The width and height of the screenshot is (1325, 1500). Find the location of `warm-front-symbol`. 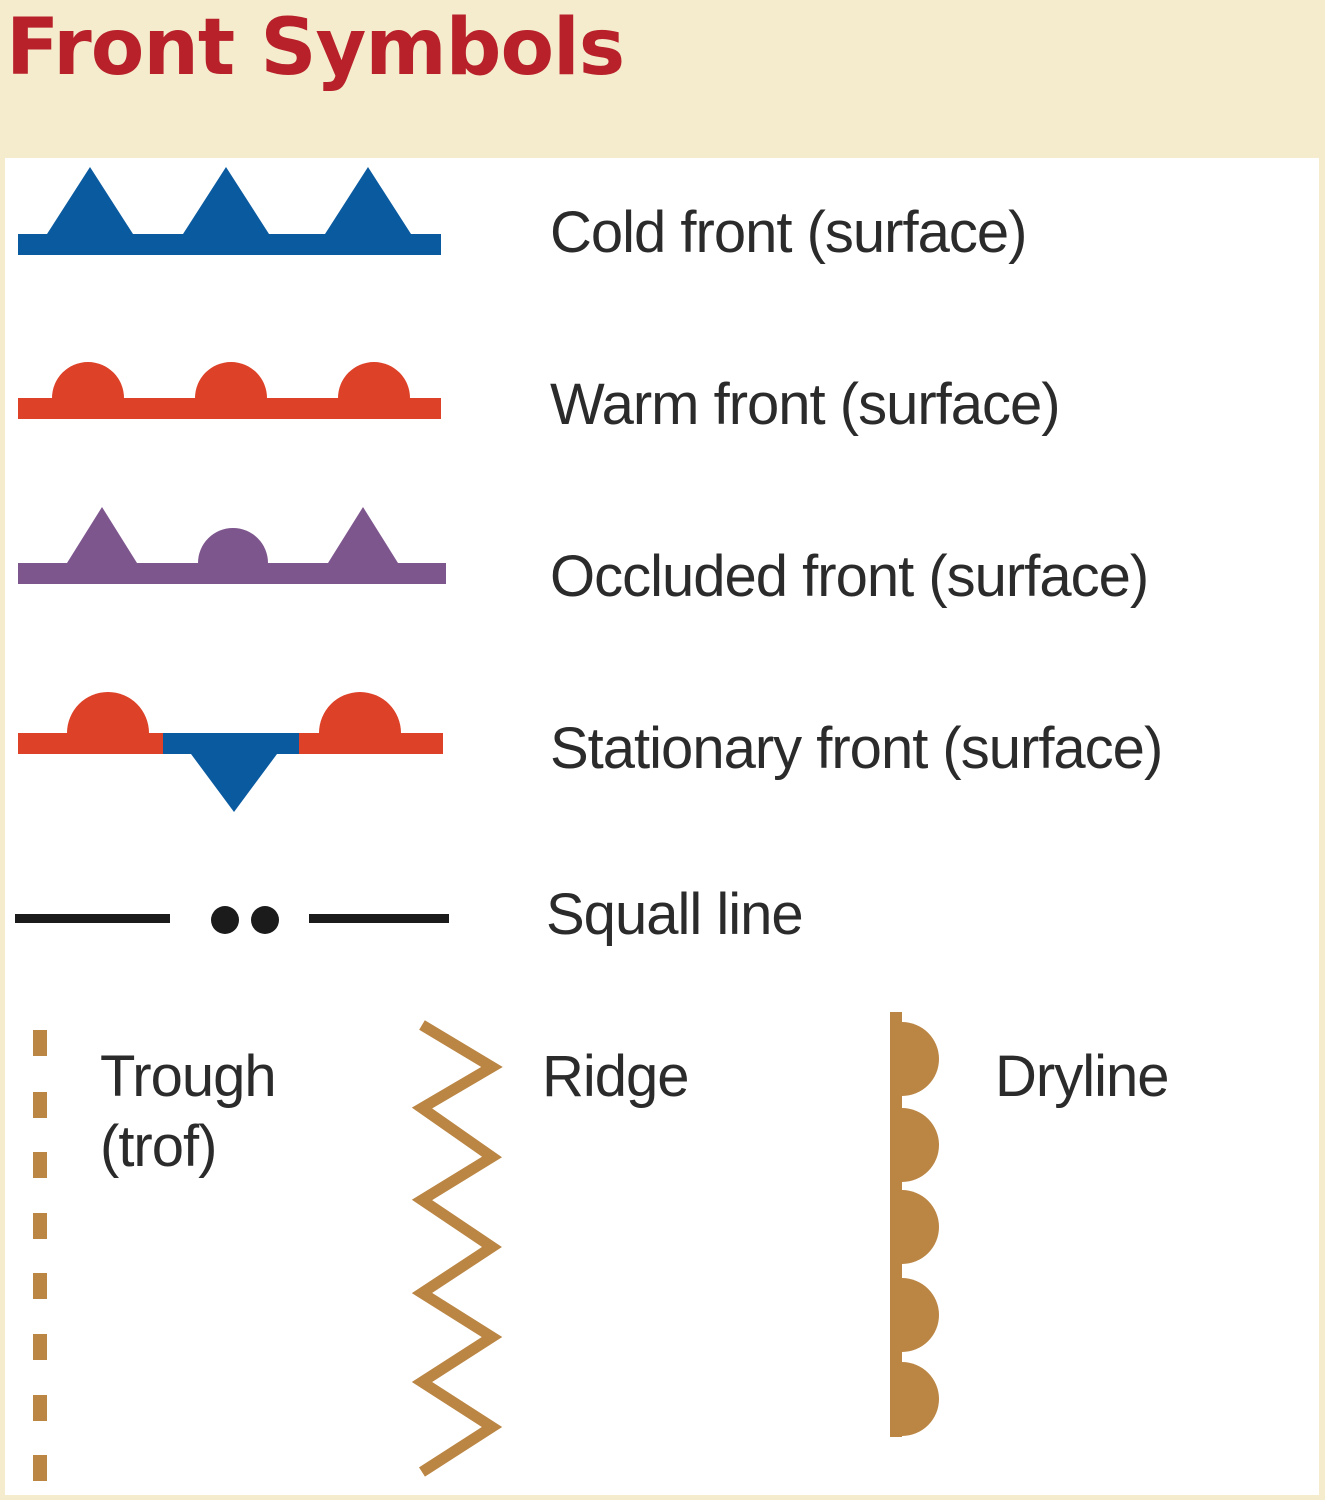

warm-front-symbol is located at coordinates (229, 390).